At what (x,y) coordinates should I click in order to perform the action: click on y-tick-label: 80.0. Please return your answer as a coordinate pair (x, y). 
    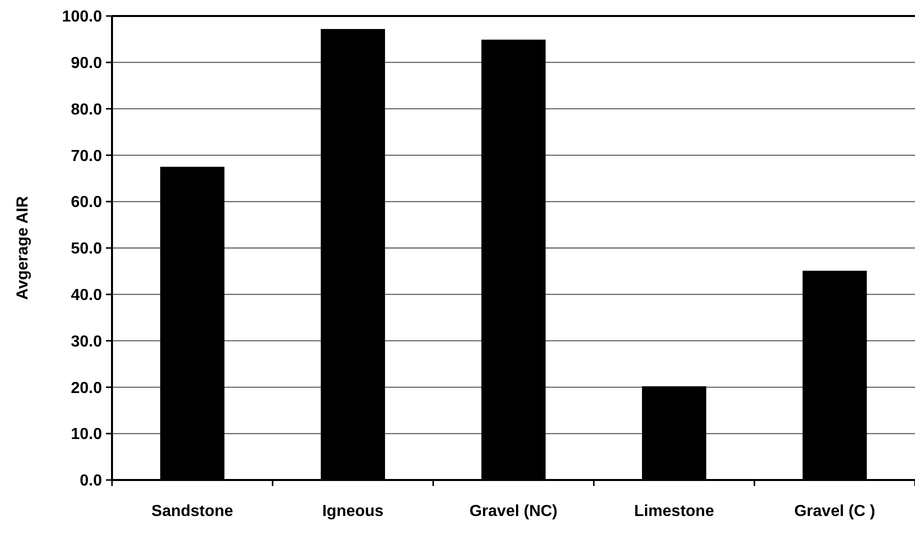
    Looking at the image, I should click on (86, 109).